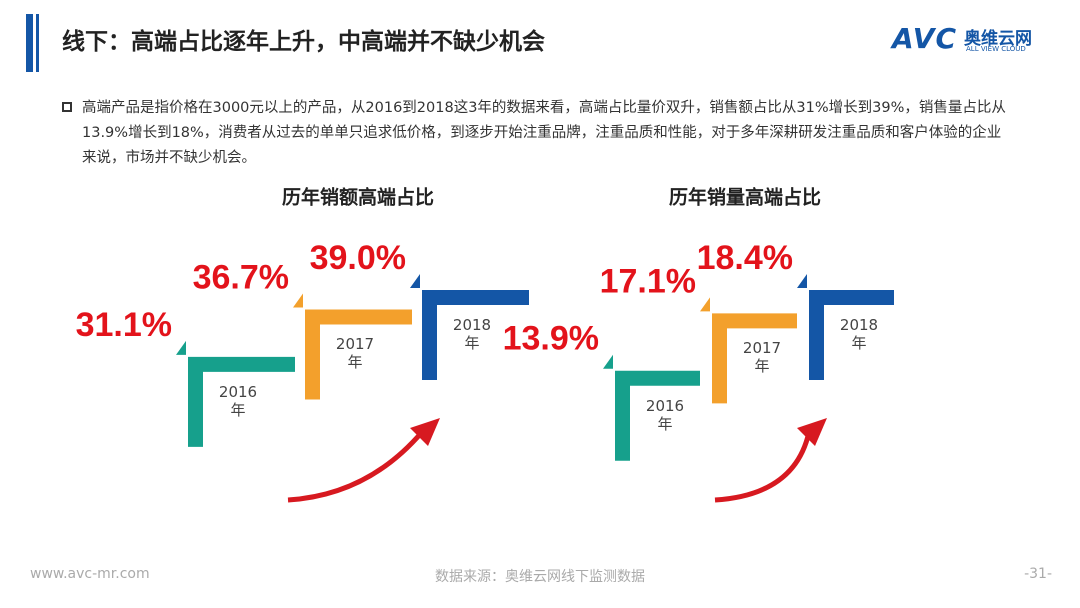  I want to click on title: 线下：高端占比逐年上升，中高端并不缺少机会, so click(303, 42).